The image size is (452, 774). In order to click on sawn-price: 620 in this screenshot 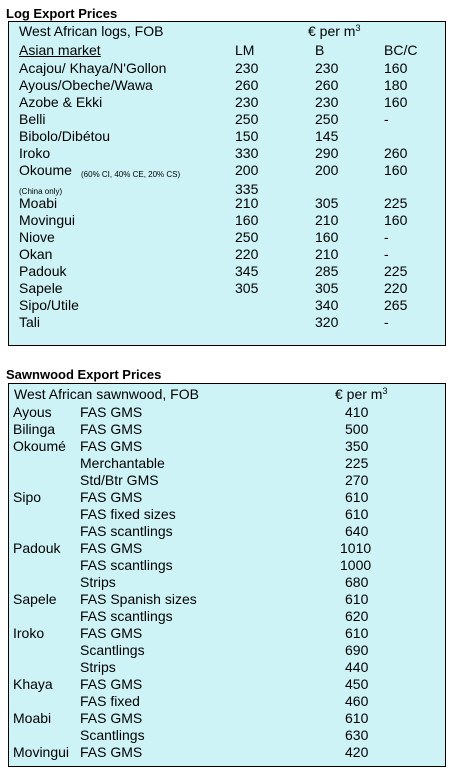, I will do `click(357, 616)`.